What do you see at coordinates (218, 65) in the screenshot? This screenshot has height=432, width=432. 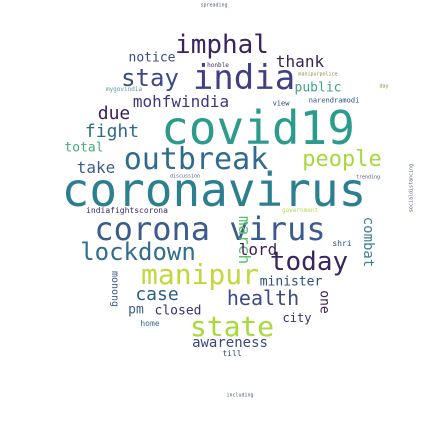 I see `word-honble: honble` at bounding box center [218, 65].